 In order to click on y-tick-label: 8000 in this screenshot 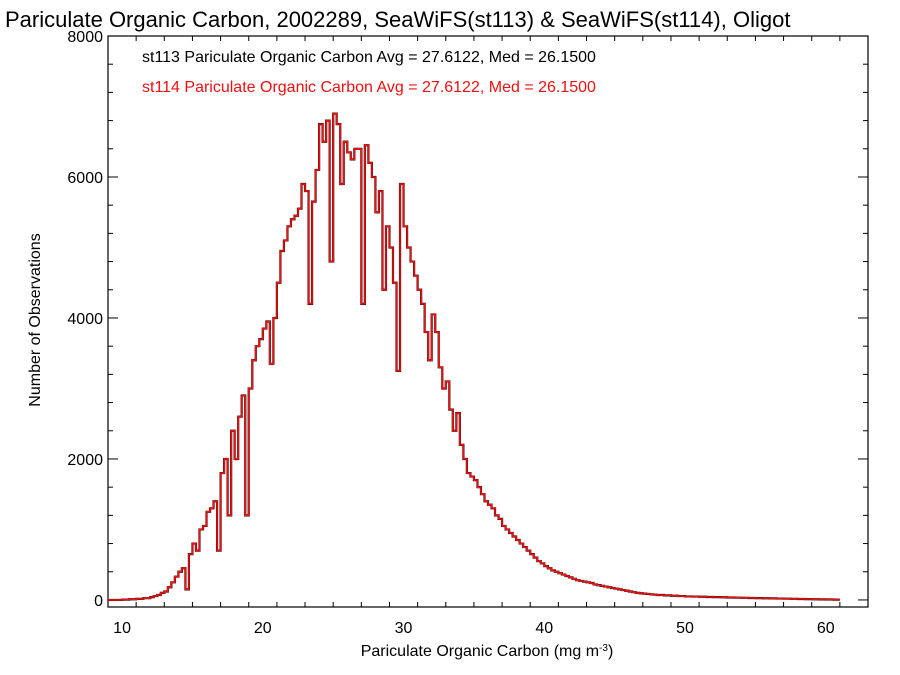, I will do `click(85, 37)`.